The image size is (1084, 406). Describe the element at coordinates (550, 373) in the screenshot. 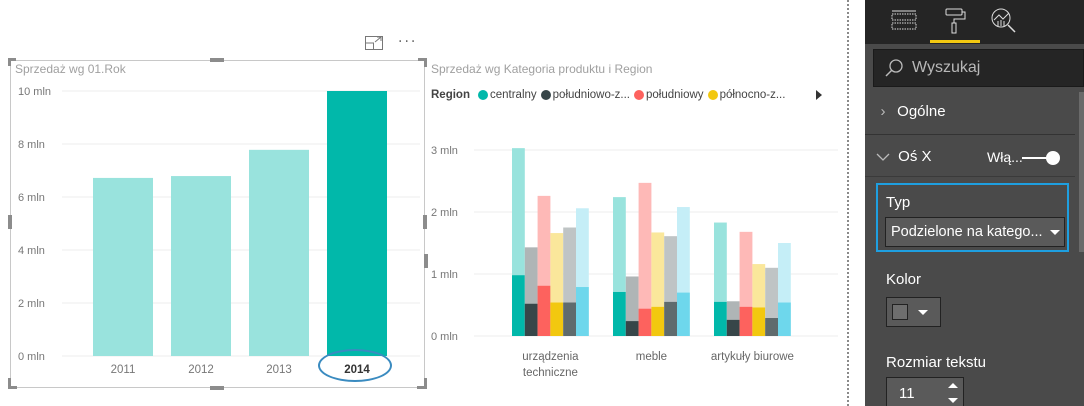

I see `x-tick-label: techniczne` at that location.